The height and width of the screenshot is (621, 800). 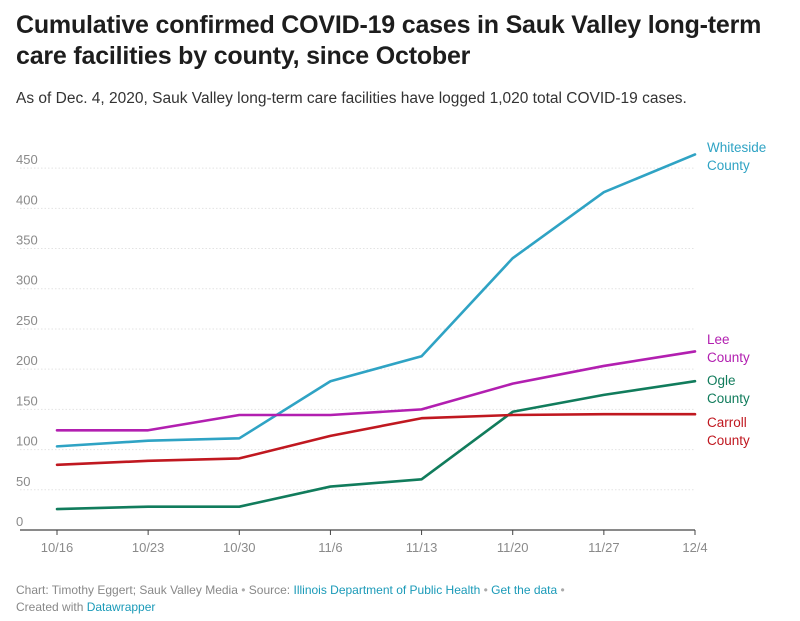 I want to click on get-data-link: Get the data, so click(x=524, y=590).